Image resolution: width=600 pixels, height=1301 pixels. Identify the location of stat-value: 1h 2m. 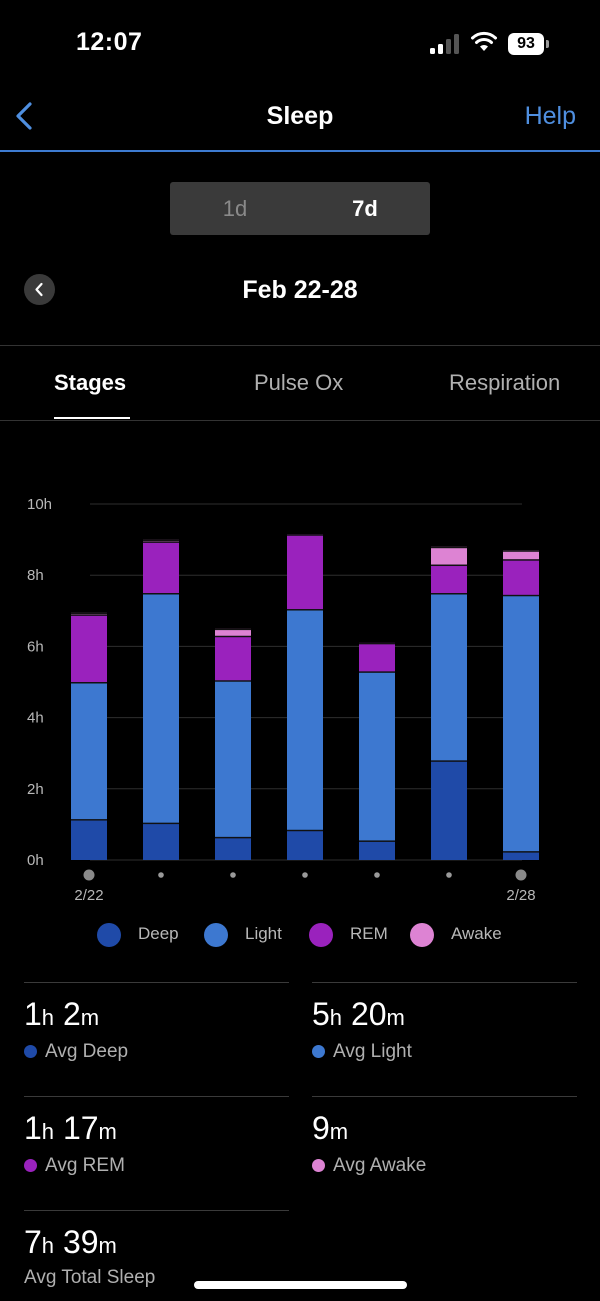
(62, 1014).